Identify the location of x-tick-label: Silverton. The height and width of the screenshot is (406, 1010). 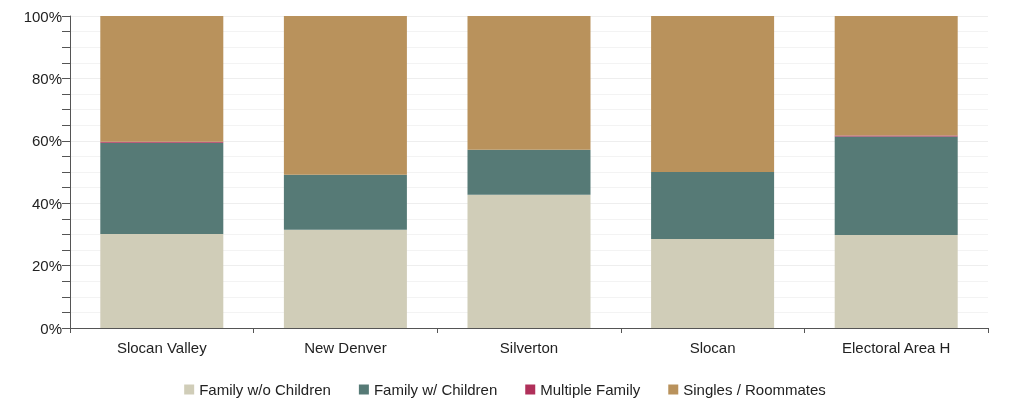
(529, 347).